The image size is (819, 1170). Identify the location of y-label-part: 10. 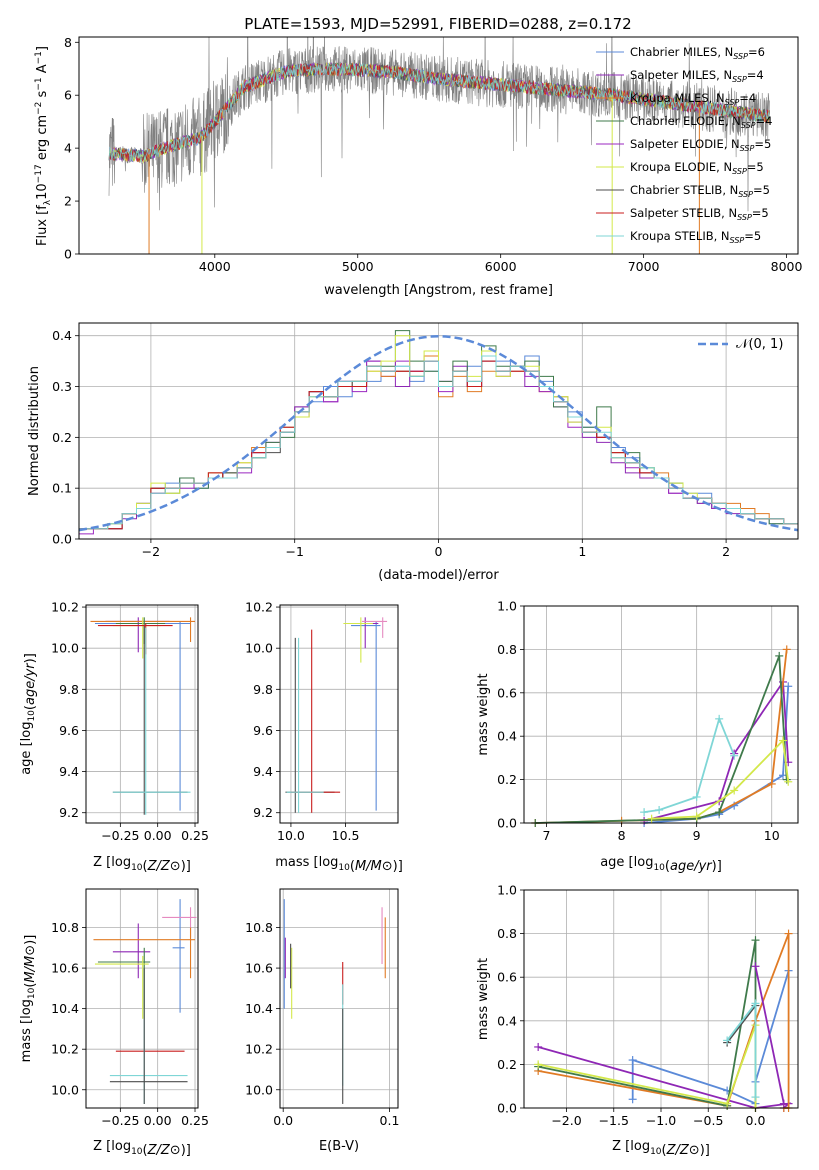
(42, 191).